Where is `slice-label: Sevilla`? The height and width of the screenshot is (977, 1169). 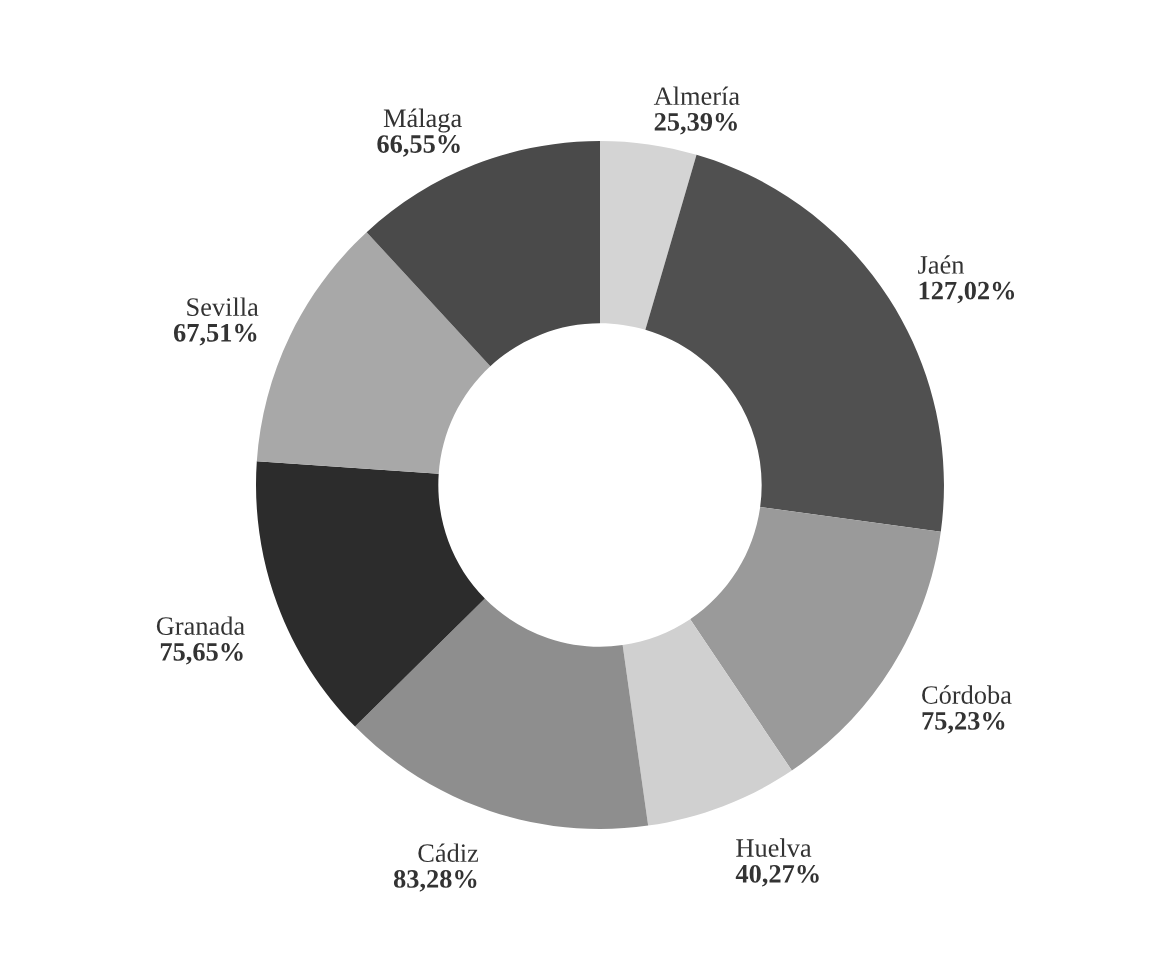
slice-label: Sevilla is located at coordinates (223, 307).